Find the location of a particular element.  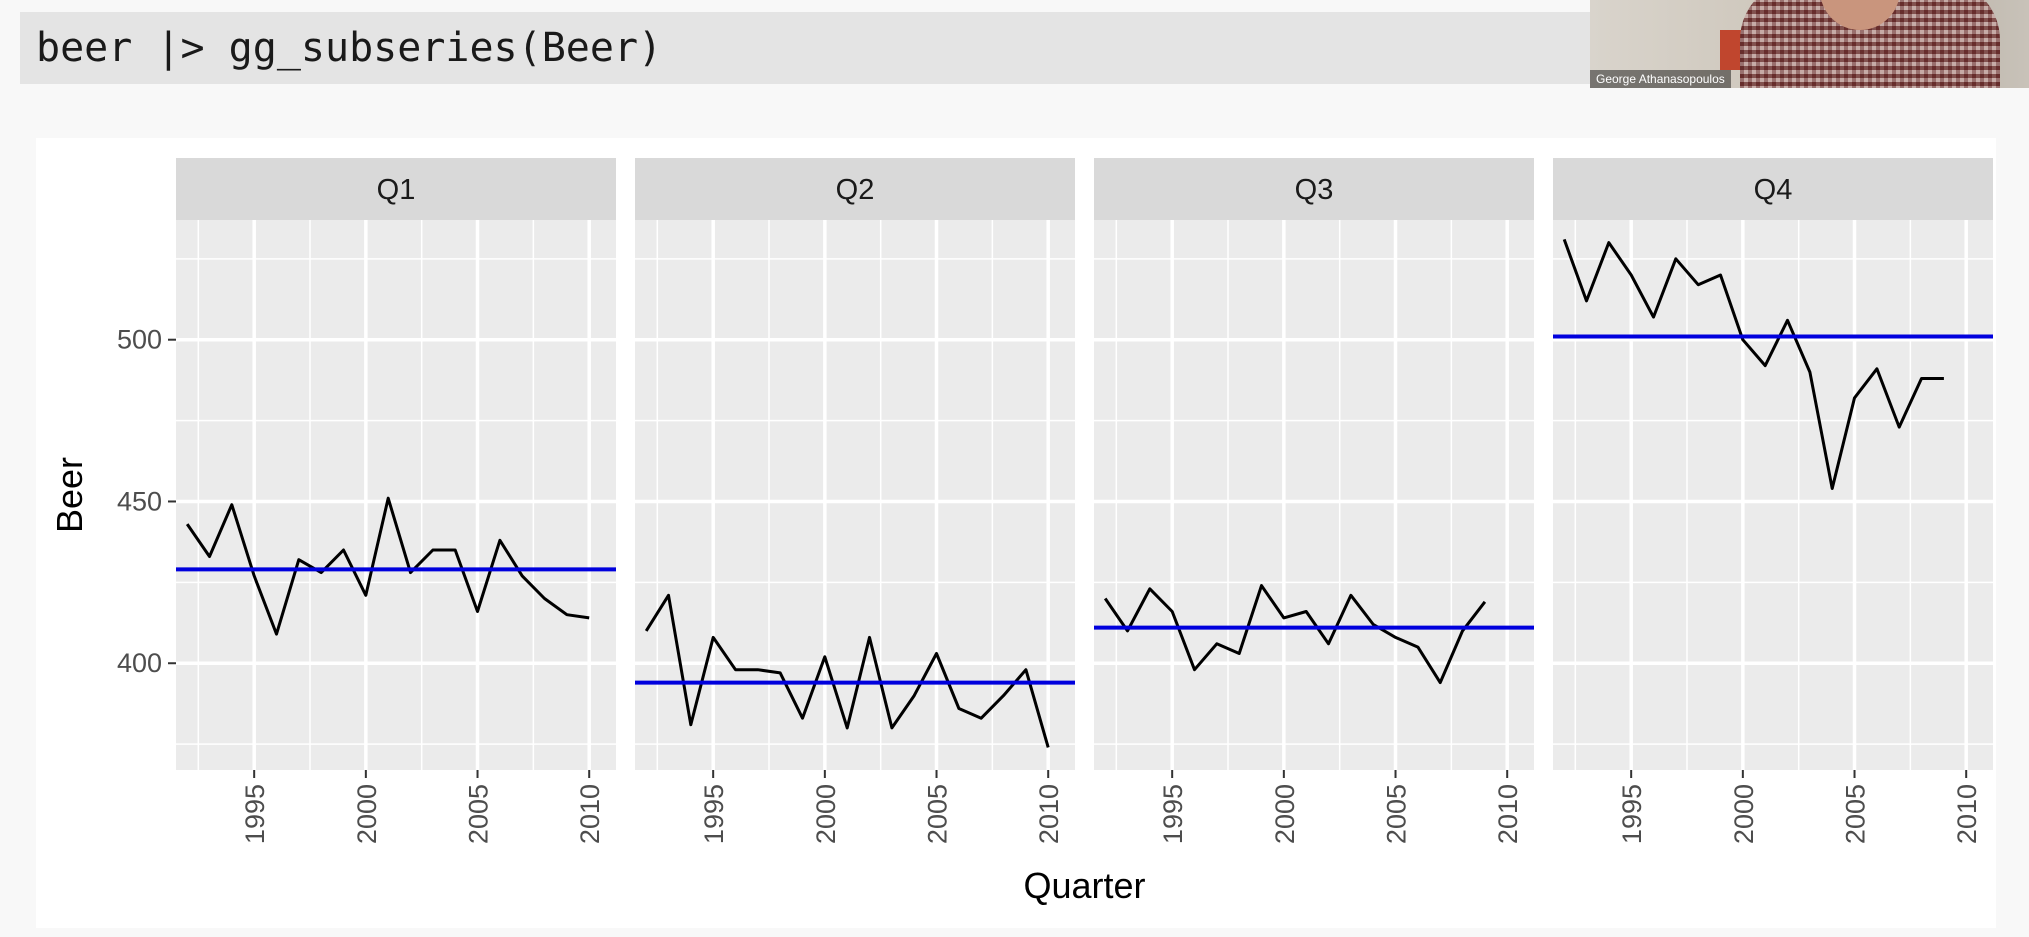

series-line-q4 is located at coordinates (1753, 364).